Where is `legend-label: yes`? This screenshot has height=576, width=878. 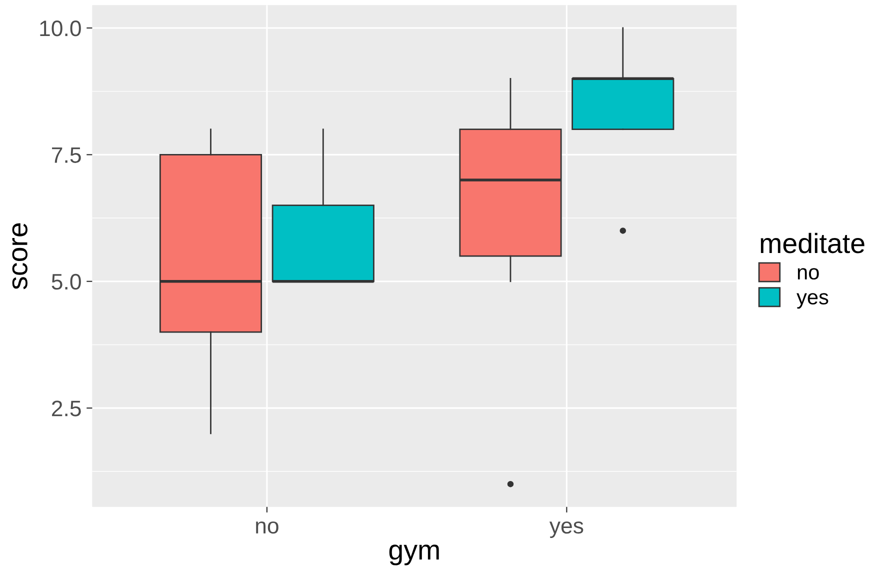
legend-label: yes is located at coordinates (812, 301).